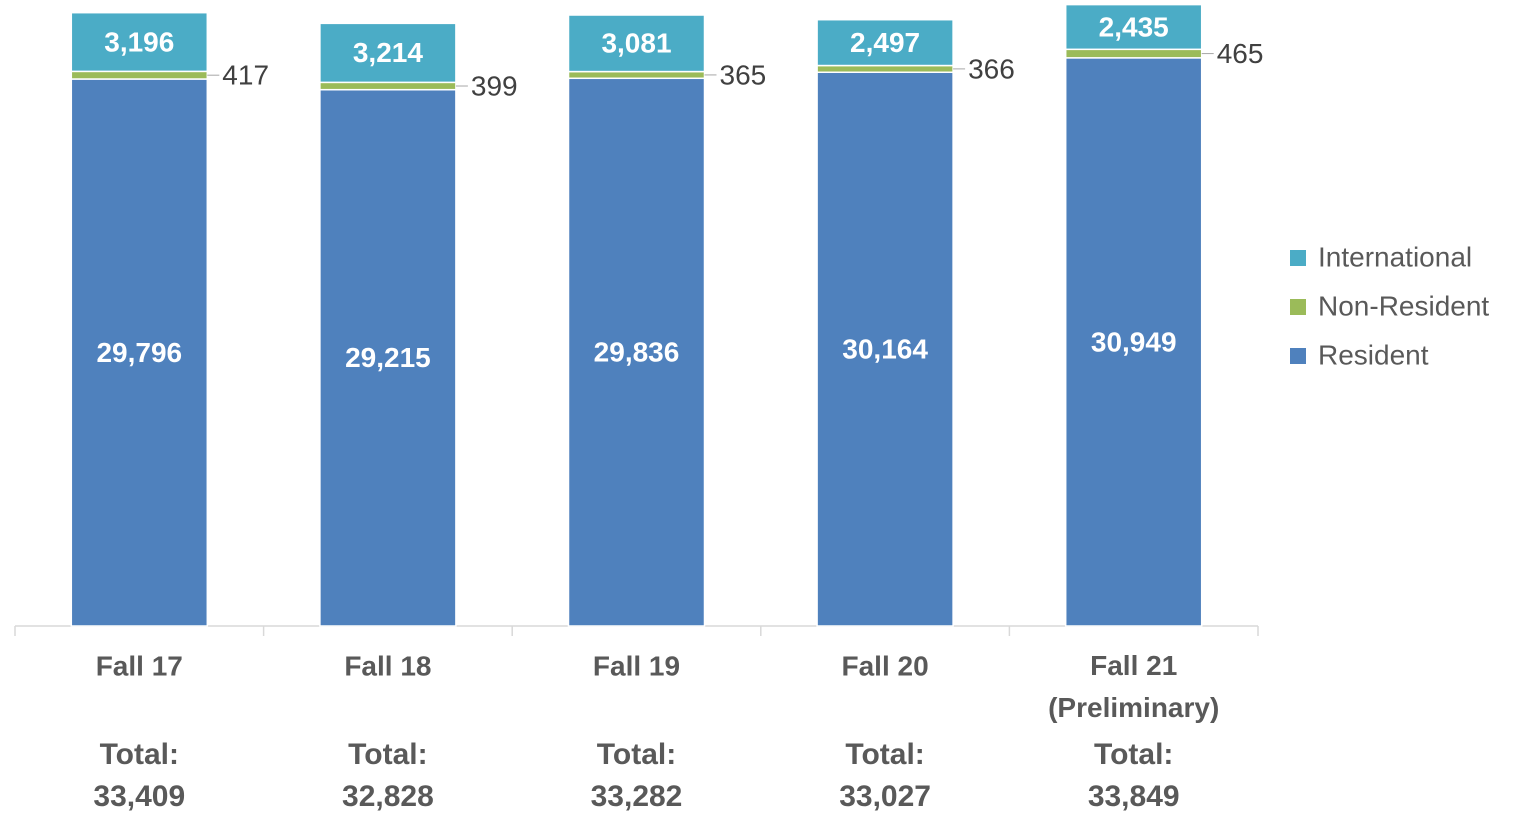 The width and height of the screenshot is (1526, 816). I want to click on data-label: 366, so click(991, 68).